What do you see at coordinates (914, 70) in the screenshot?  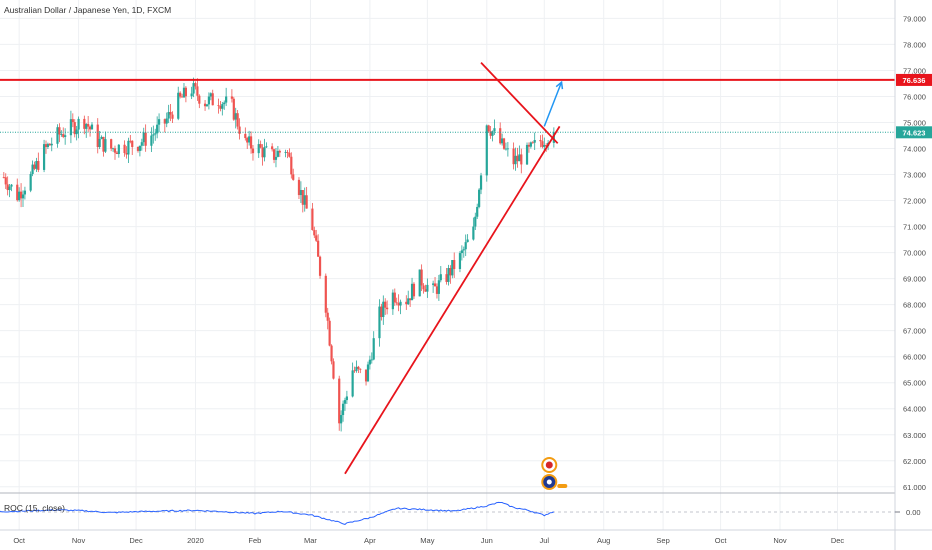 I see `y-tick-label: 77.000` at bounding box center [914, 70].